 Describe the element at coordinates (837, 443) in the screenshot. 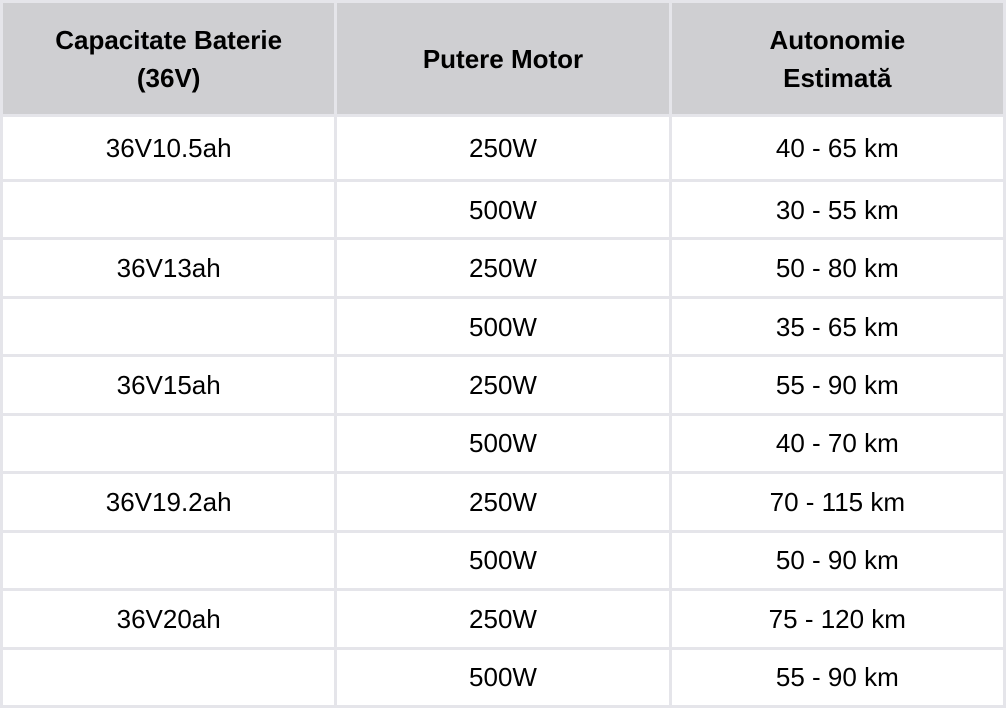

I see `cell-range: 40 - 70 km` at that location.